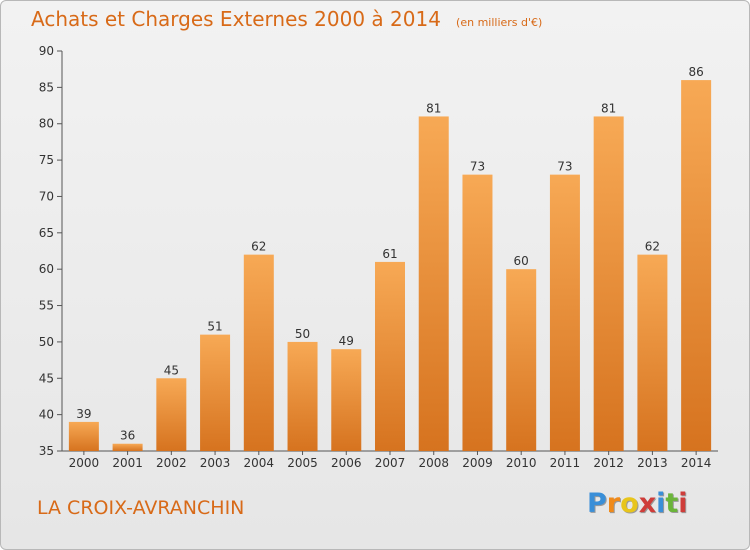  I want to click on x-tick-label: 2005, so click(302, 463).